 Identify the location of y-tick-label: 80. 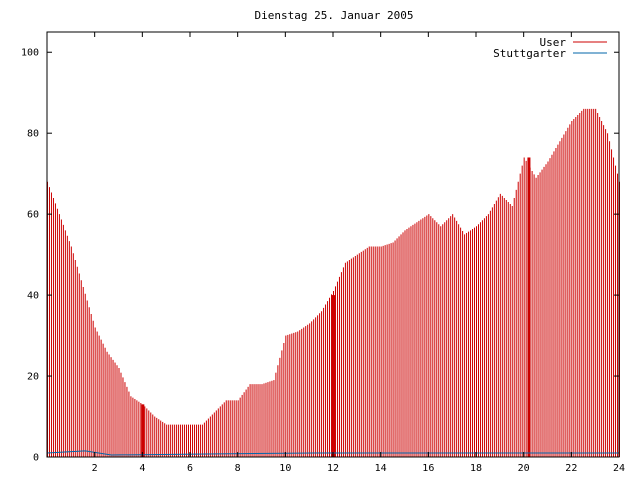
(33, 134).